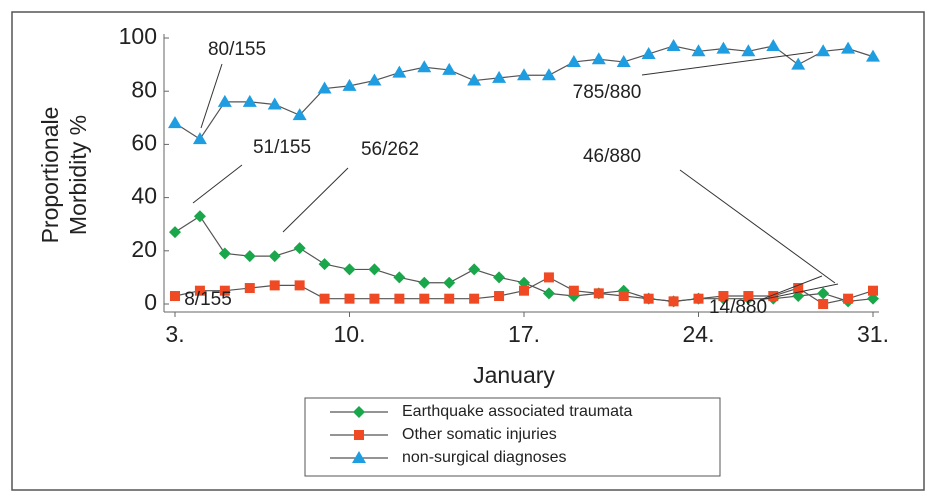 This screenshot has width=938, height=497. I want to click on y-axis-title-line: Morbidity %, so click(78, 175).